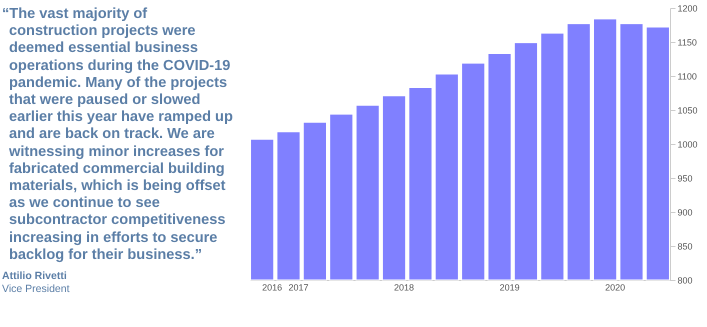  What do you see at coordinates (35, 277) in the screenshot?
I see `text: Attilio Rivetti` at bounding box center [35, 277].